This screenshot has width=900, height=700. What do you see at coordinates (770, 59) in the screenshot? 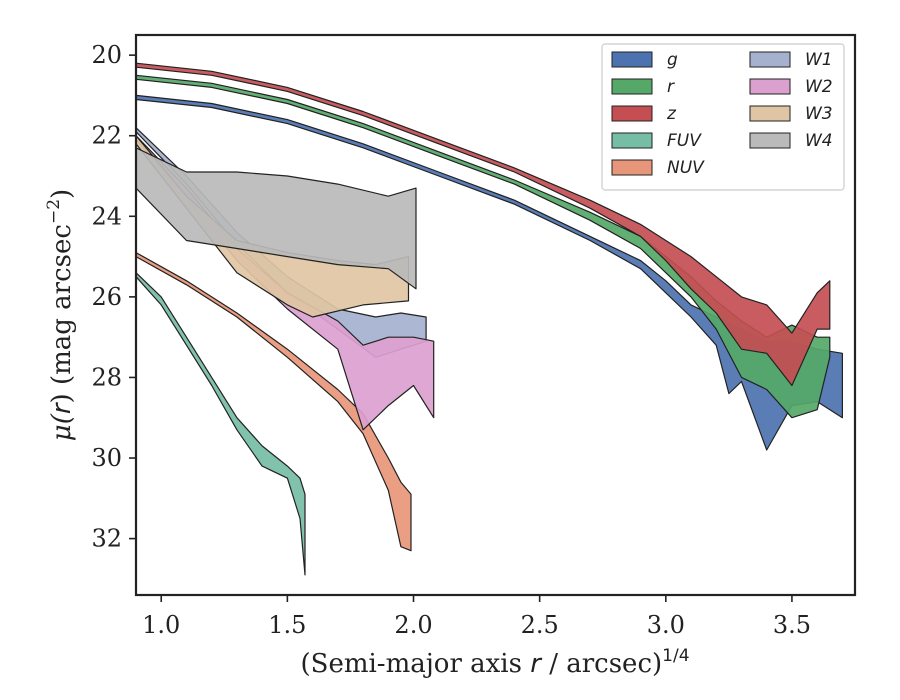
I see `legend-swatch-w1` at bounding box center [770, 59].